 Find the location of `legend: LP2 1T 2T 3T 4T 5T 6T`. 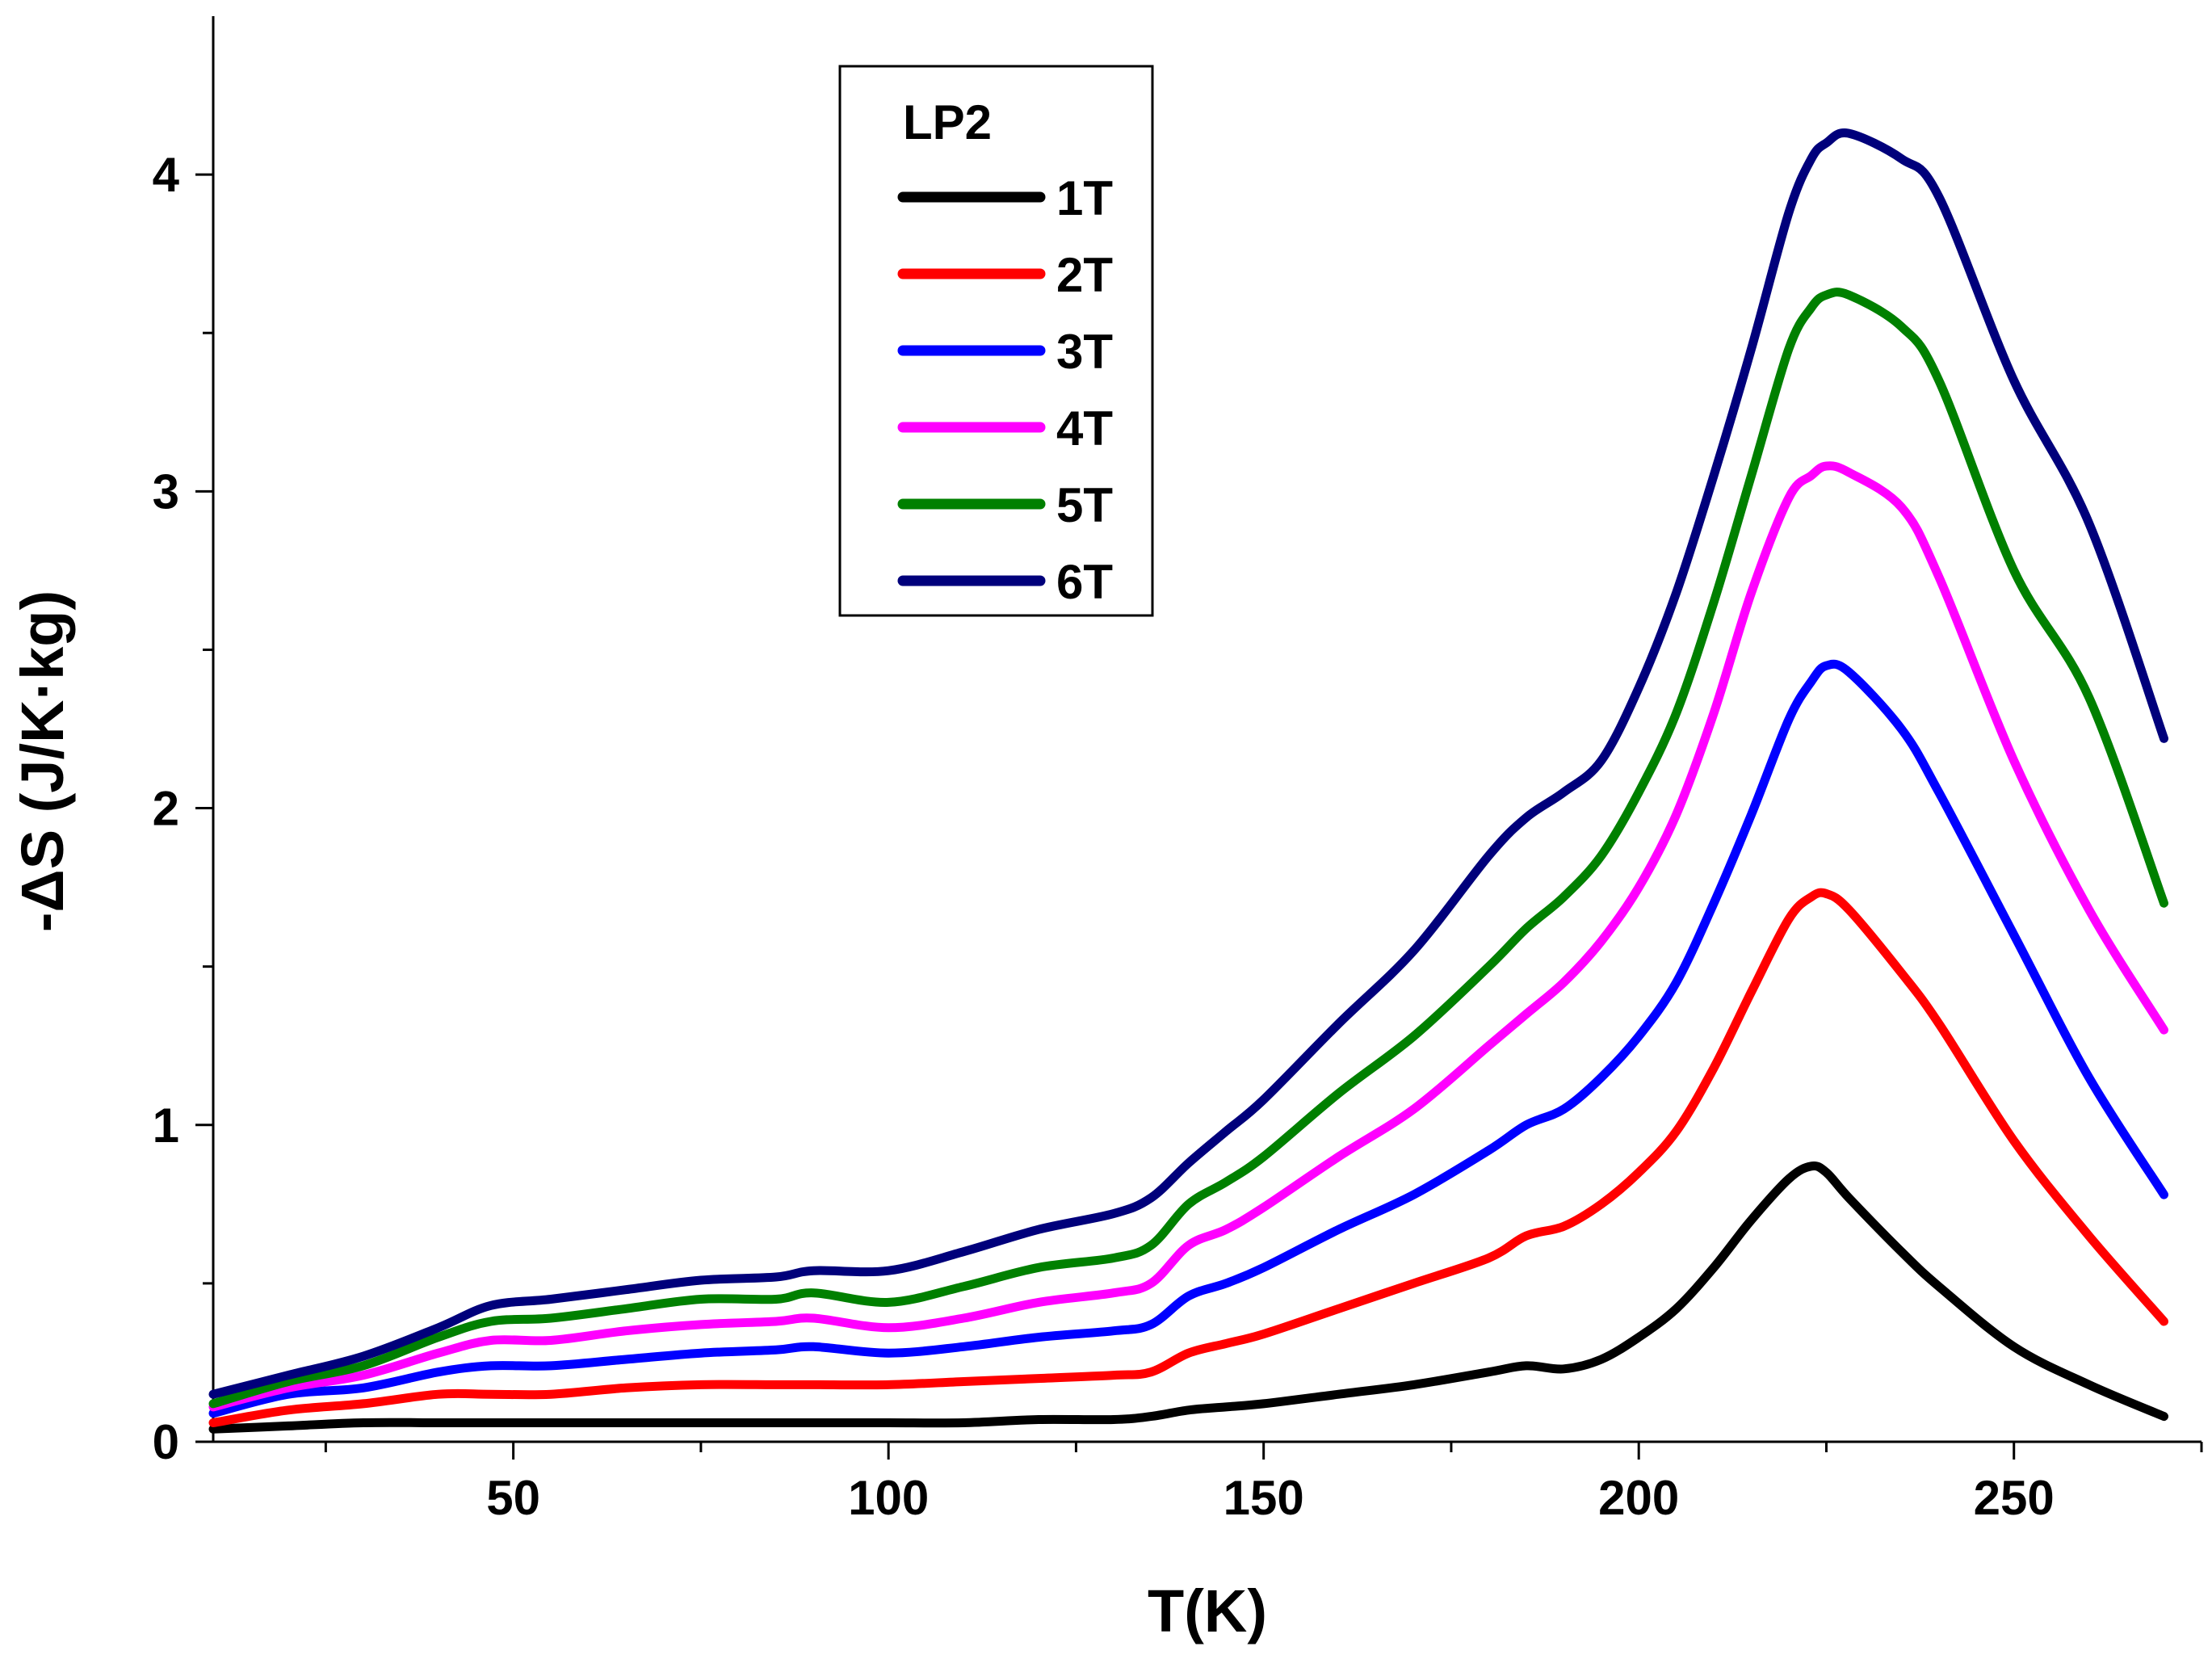

legend: LP2 1T 2T 3T 4T 5T 6T is located at coordinates (996, 341).